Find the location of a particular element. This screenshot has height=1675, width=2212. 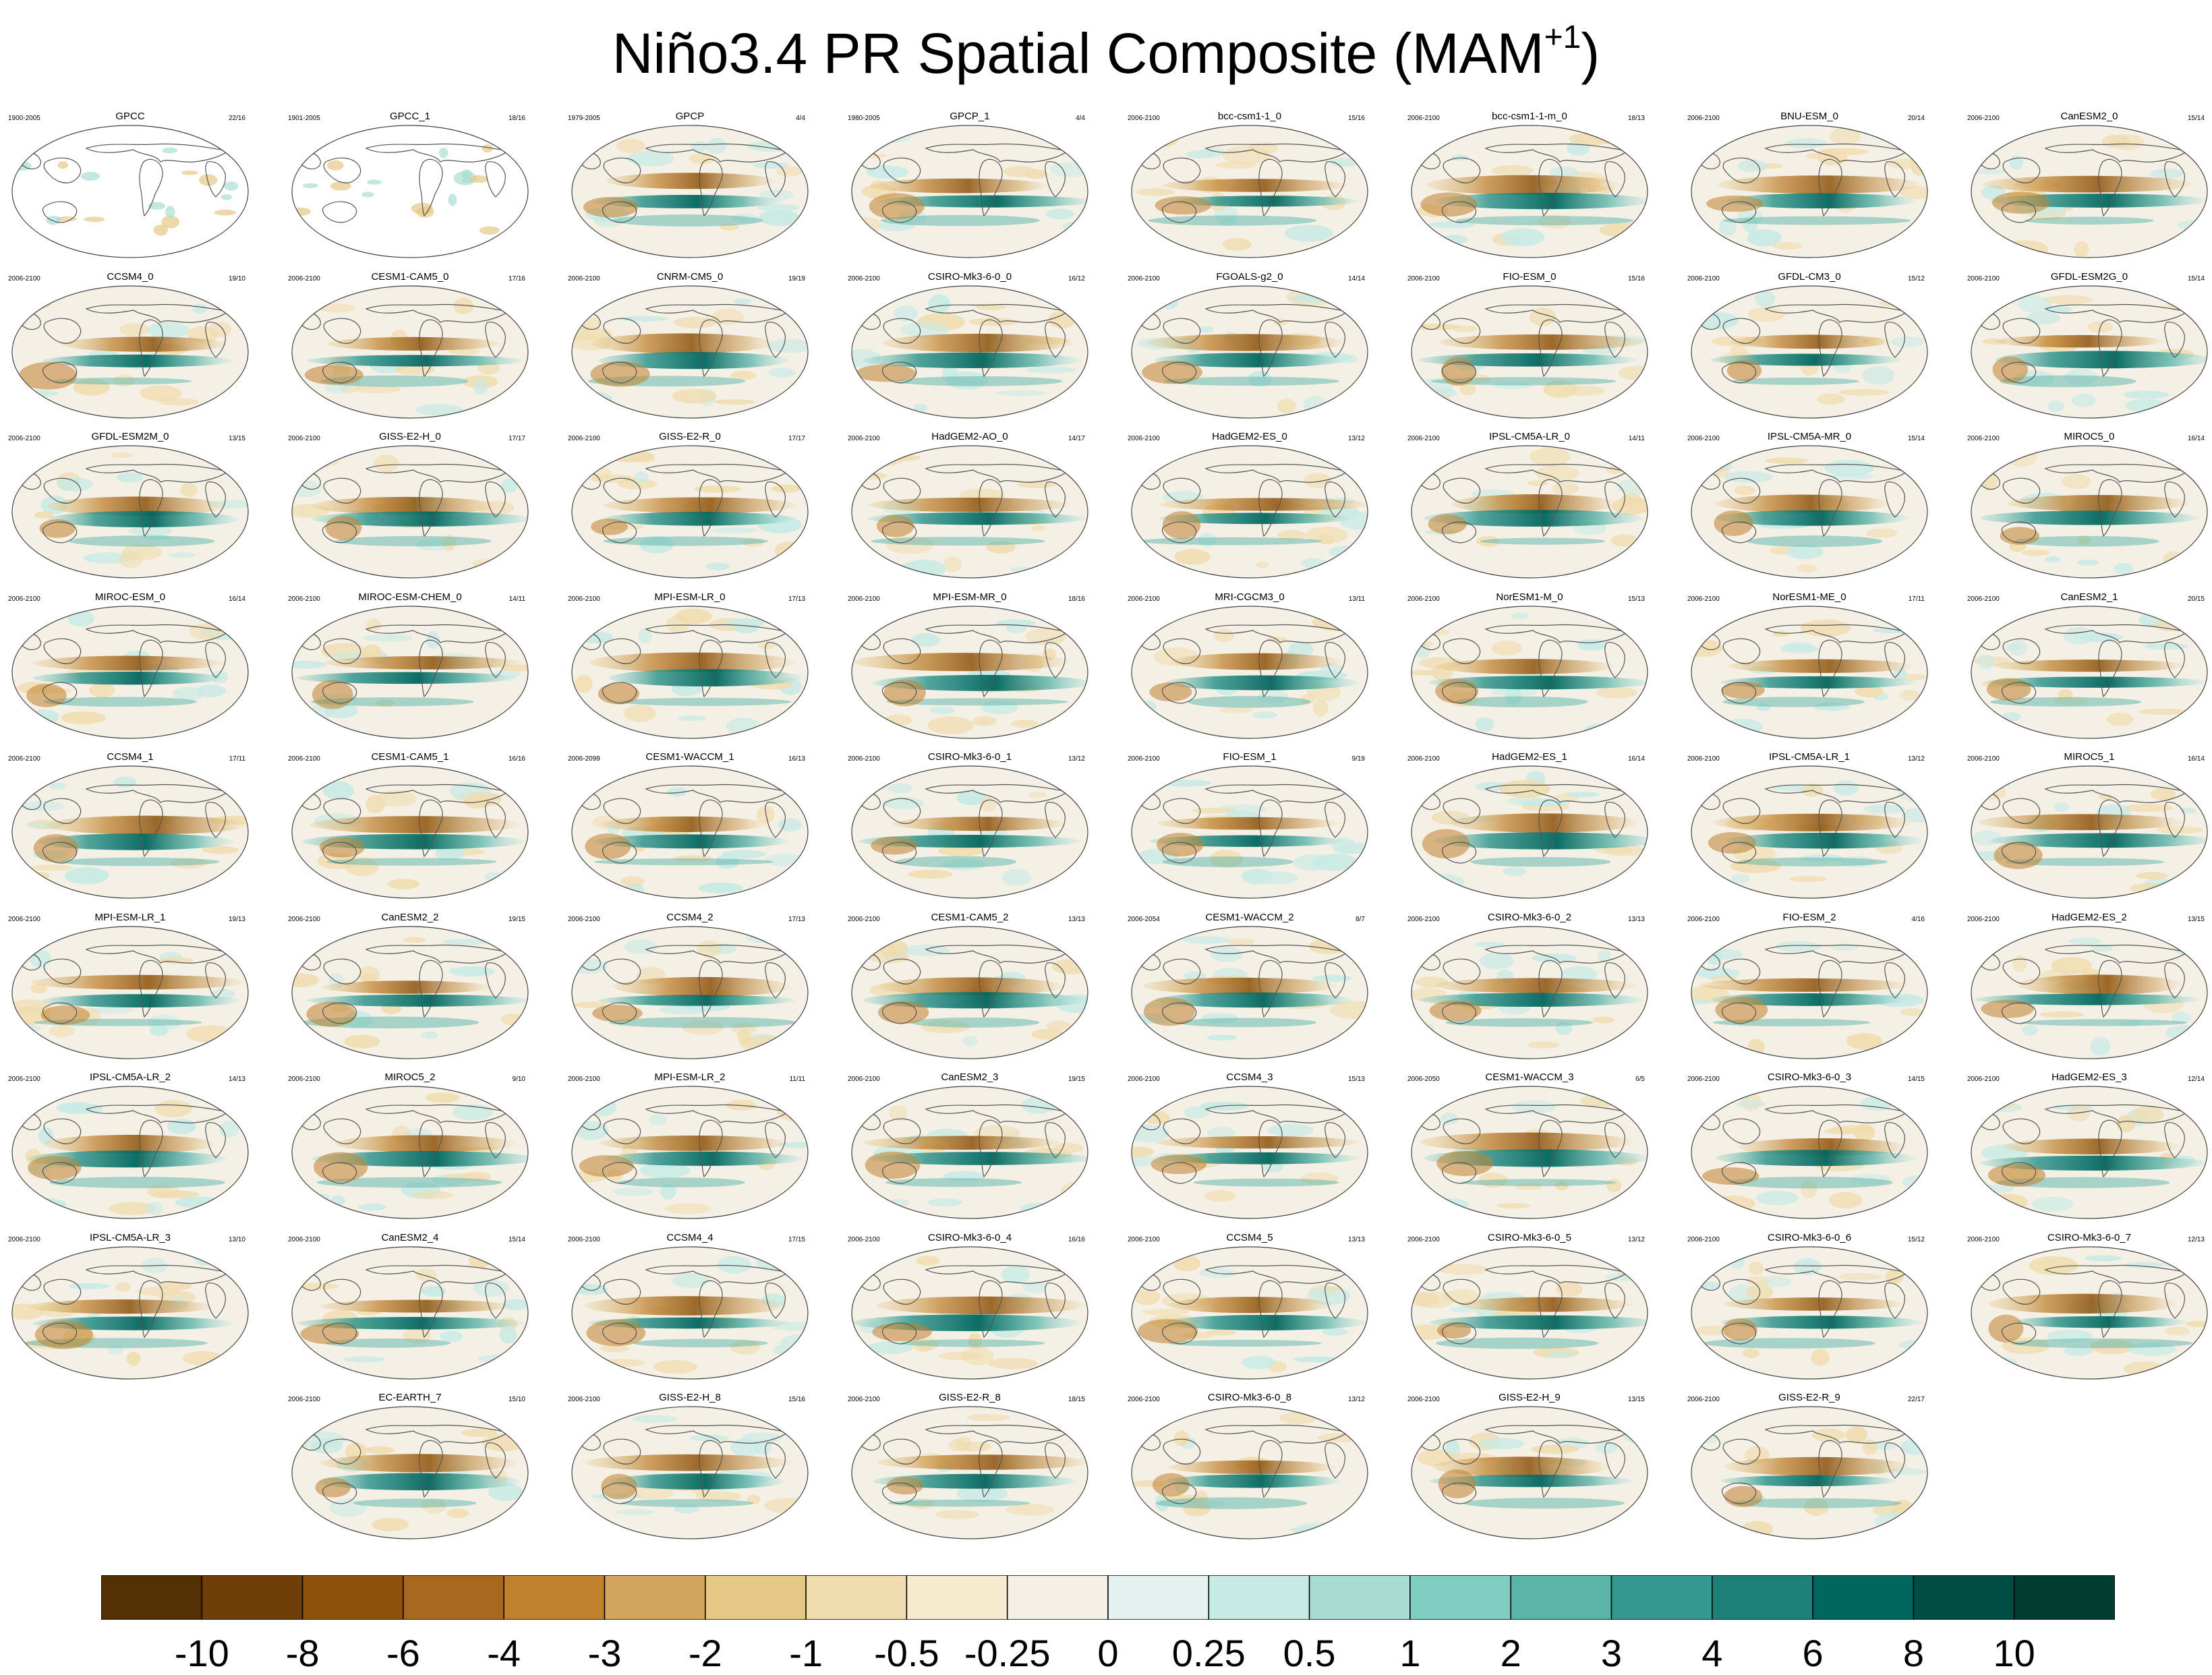

map-panel: FGOALS-g2_0 2006-2100 14/14 is located at coordinates (1249, 346).